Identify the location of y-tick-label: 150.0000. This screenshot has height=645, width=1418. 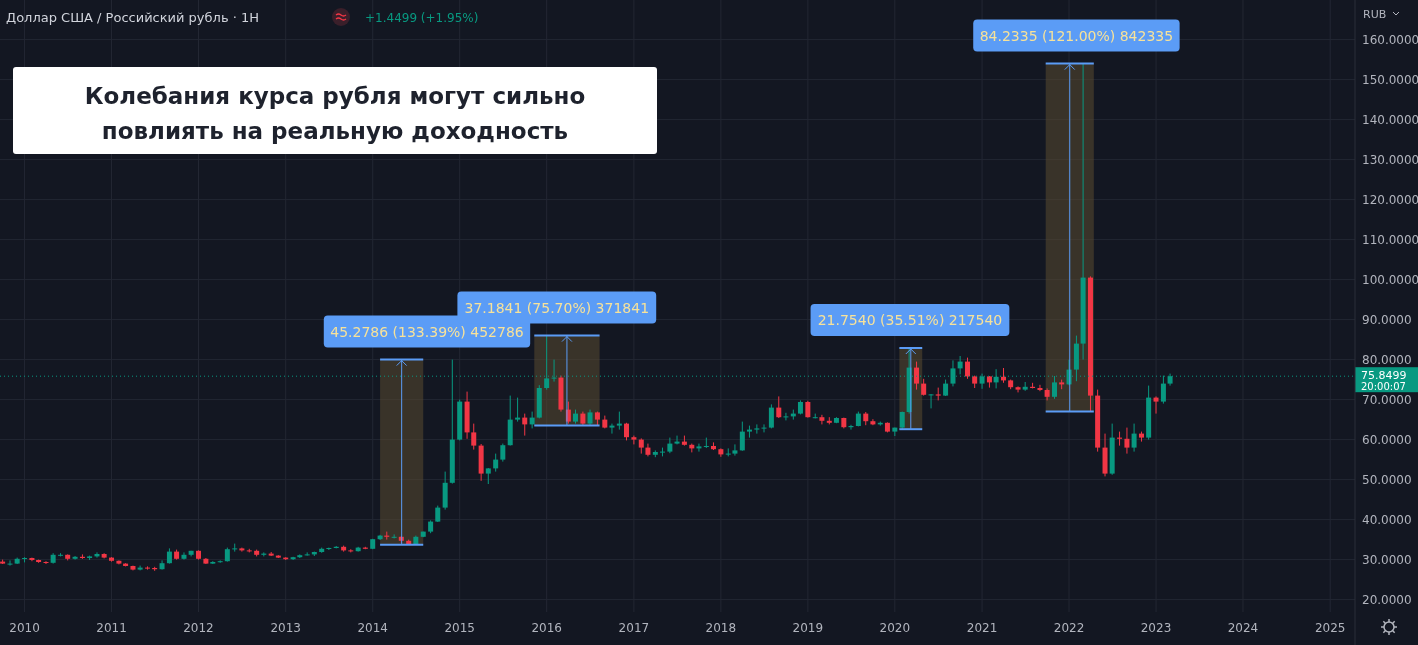
(1390, 79).